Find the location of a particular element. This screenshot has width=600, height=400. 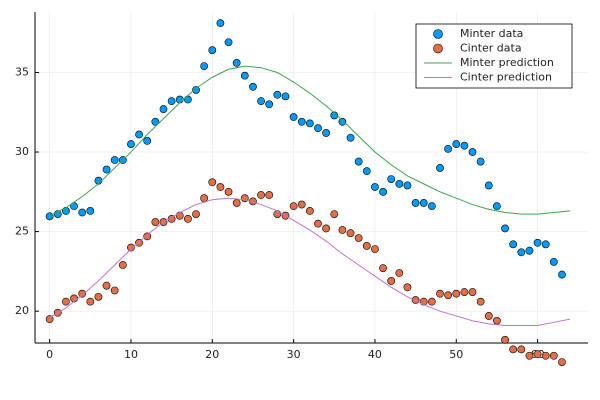

legend-label: Minter data is located at coordinates (491, 33).